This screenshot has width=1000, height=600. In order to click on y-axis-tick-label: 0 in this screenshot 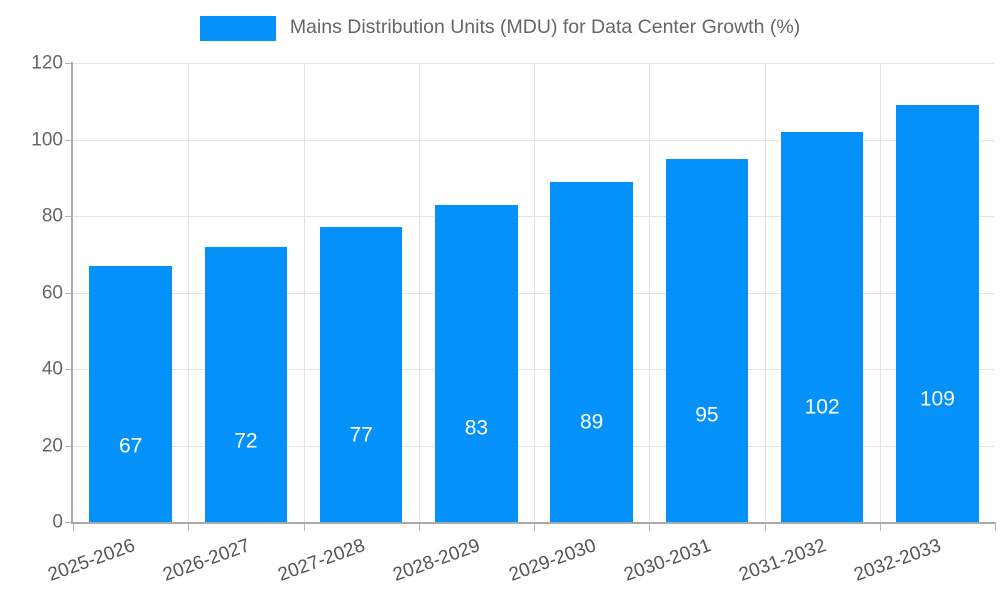, I will do `click(57, 522)`.